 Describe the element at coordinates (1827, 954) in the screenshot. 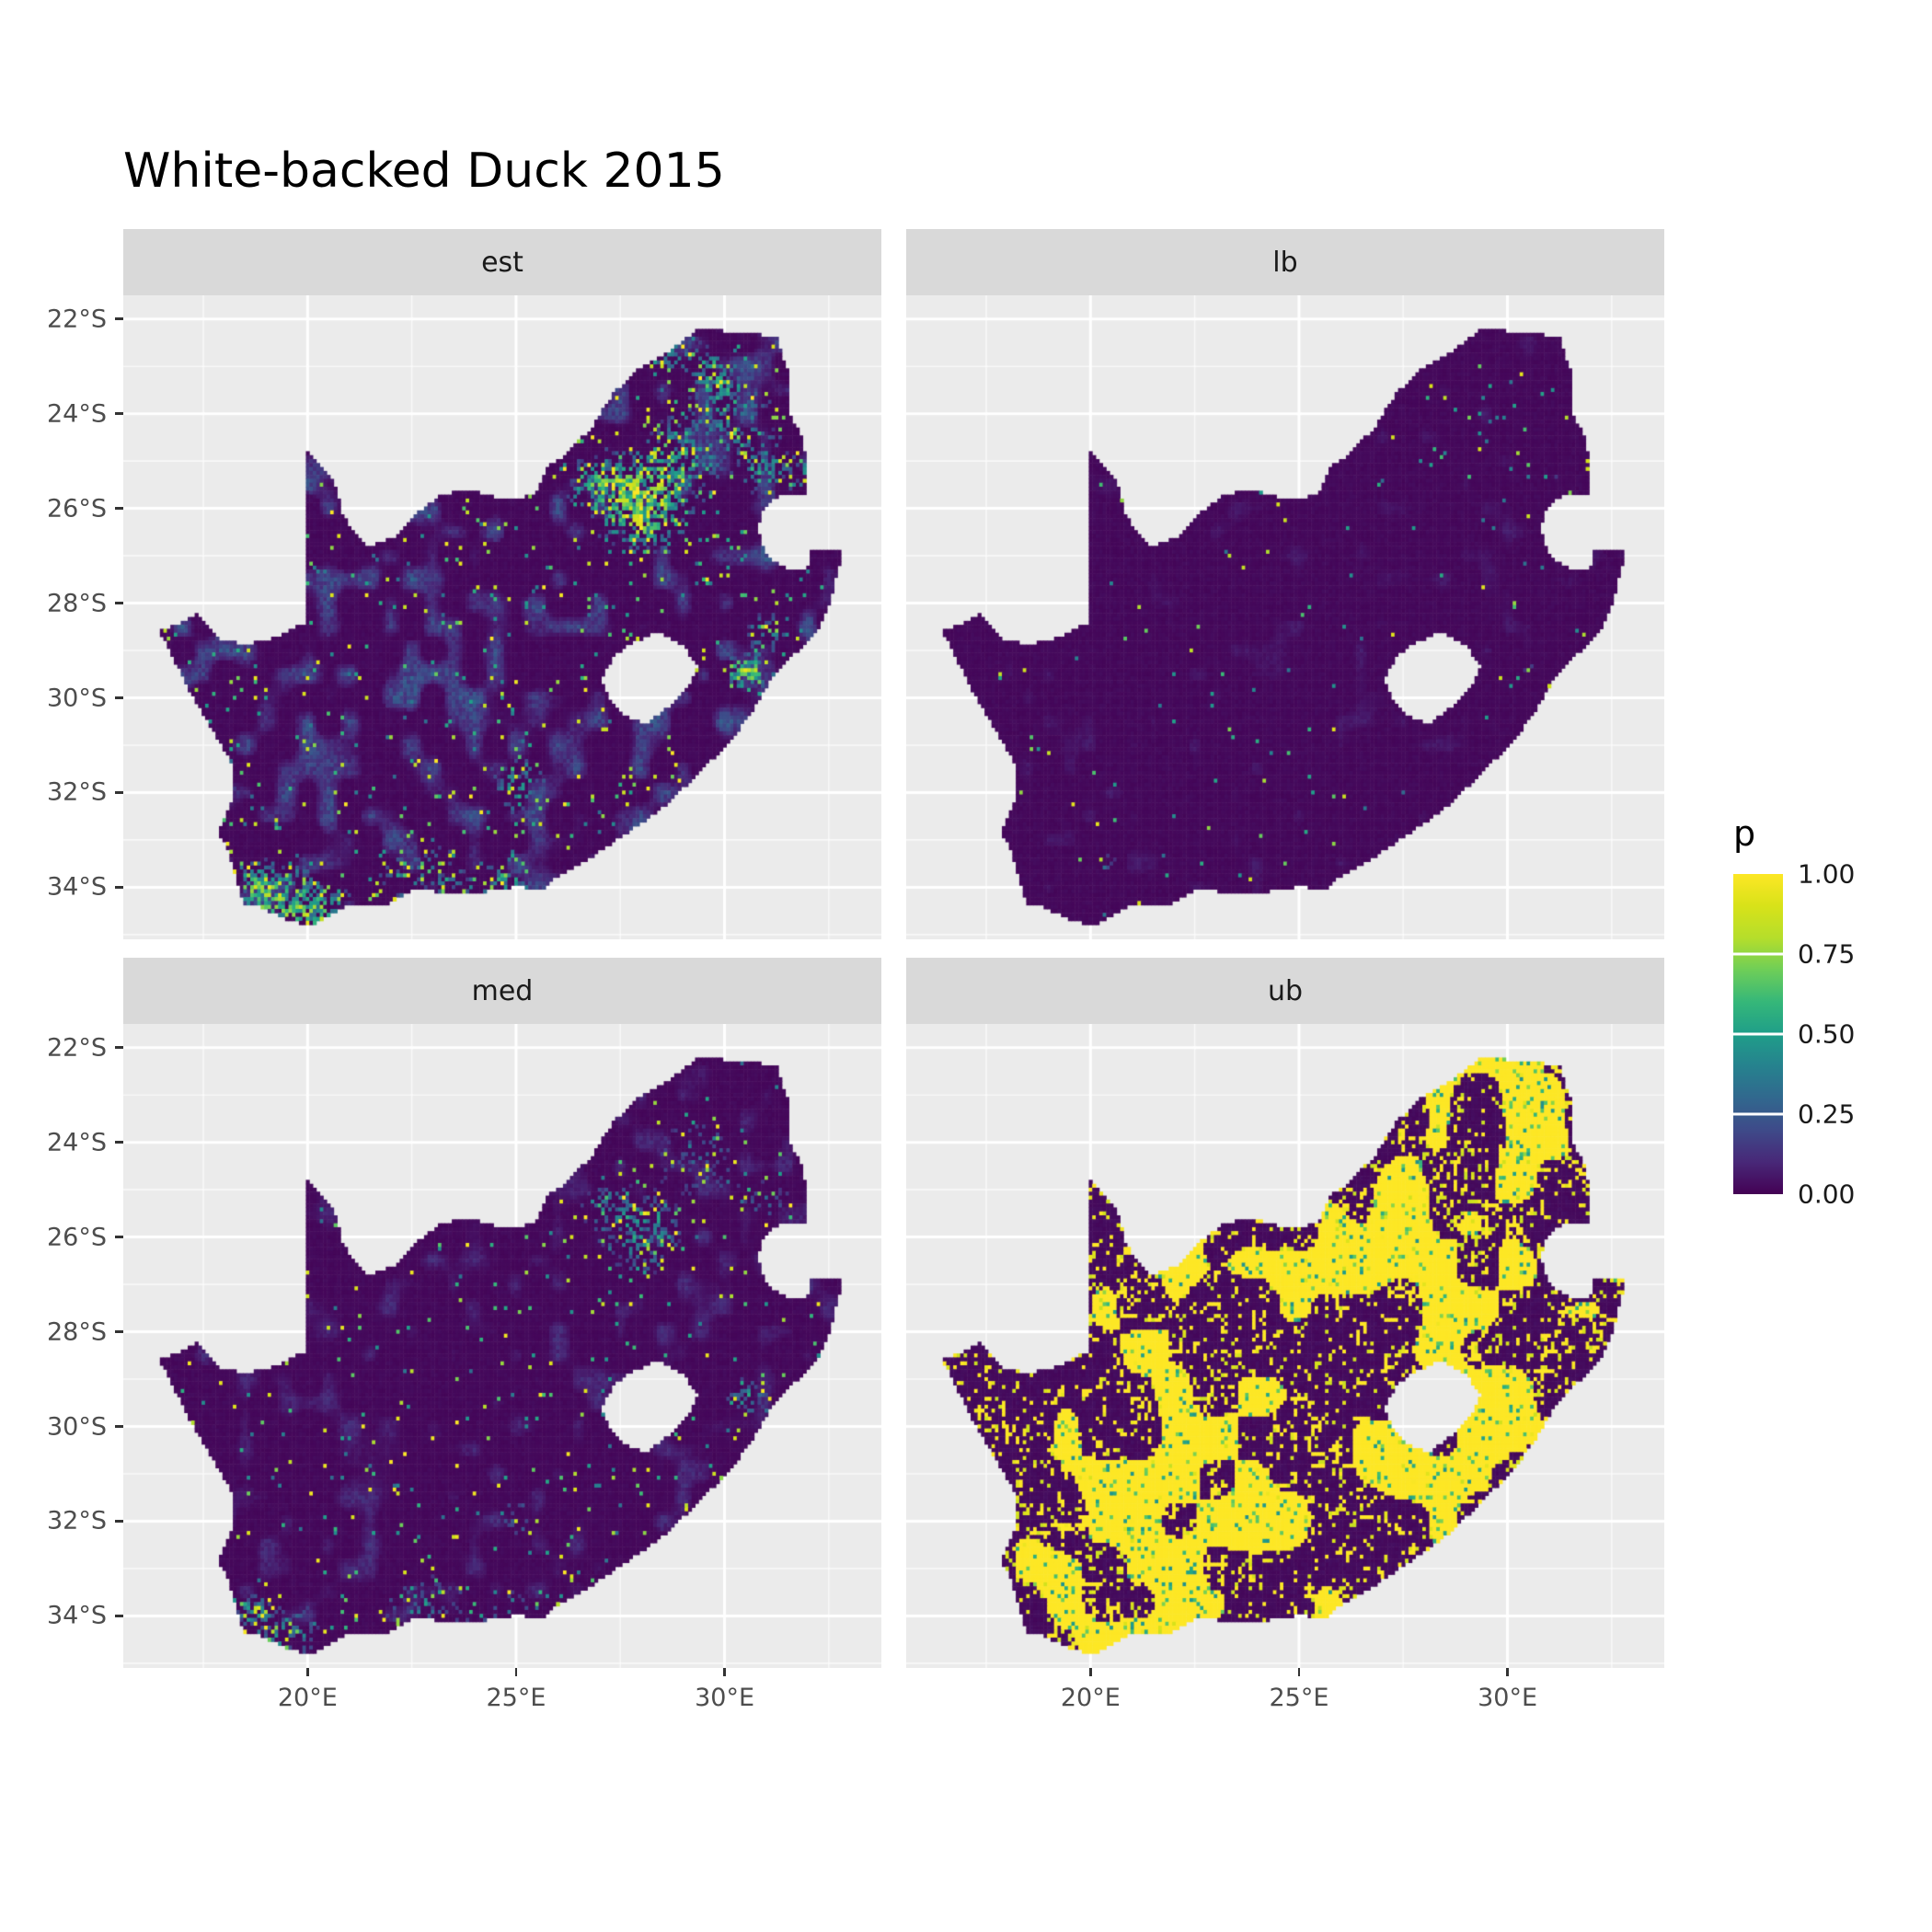

I see `legend-tick-label: 0.75` at that location.